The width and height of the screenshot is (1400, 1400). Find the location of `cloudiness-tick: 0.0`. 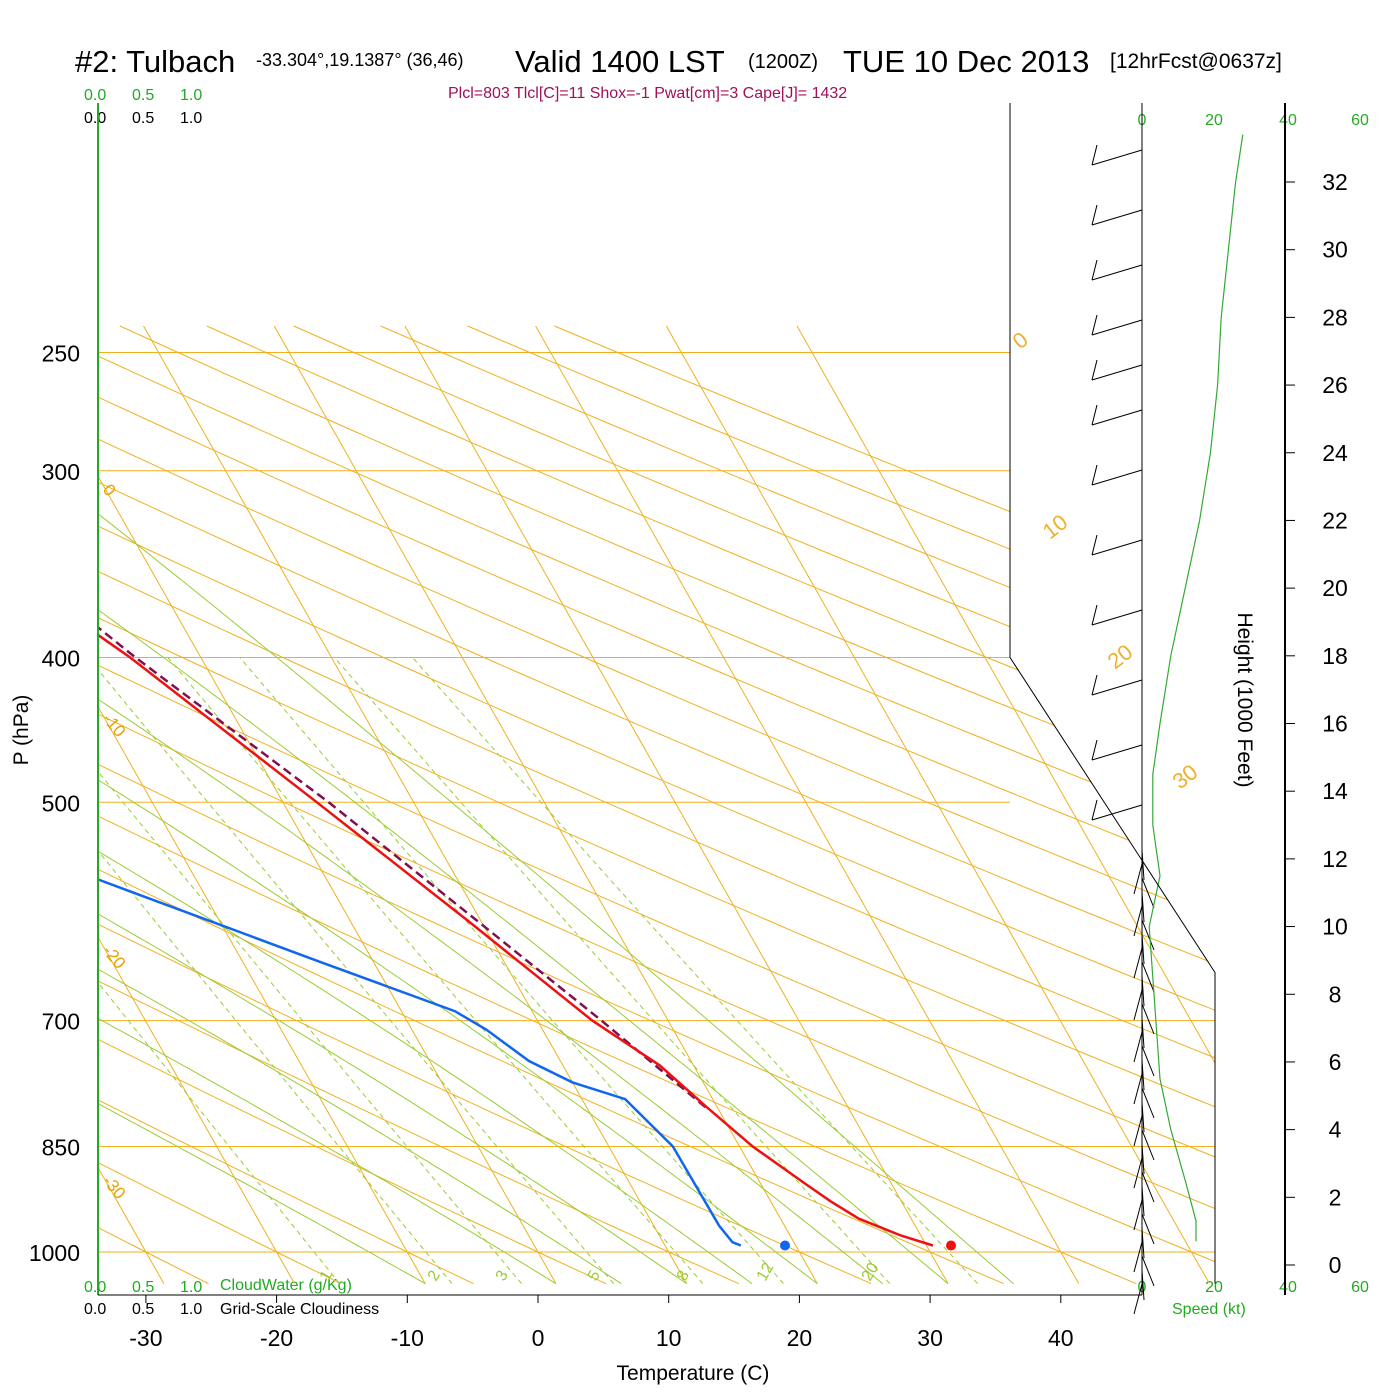

cloudiness-tick: 0.0 is located at coordinates (95, 1309).